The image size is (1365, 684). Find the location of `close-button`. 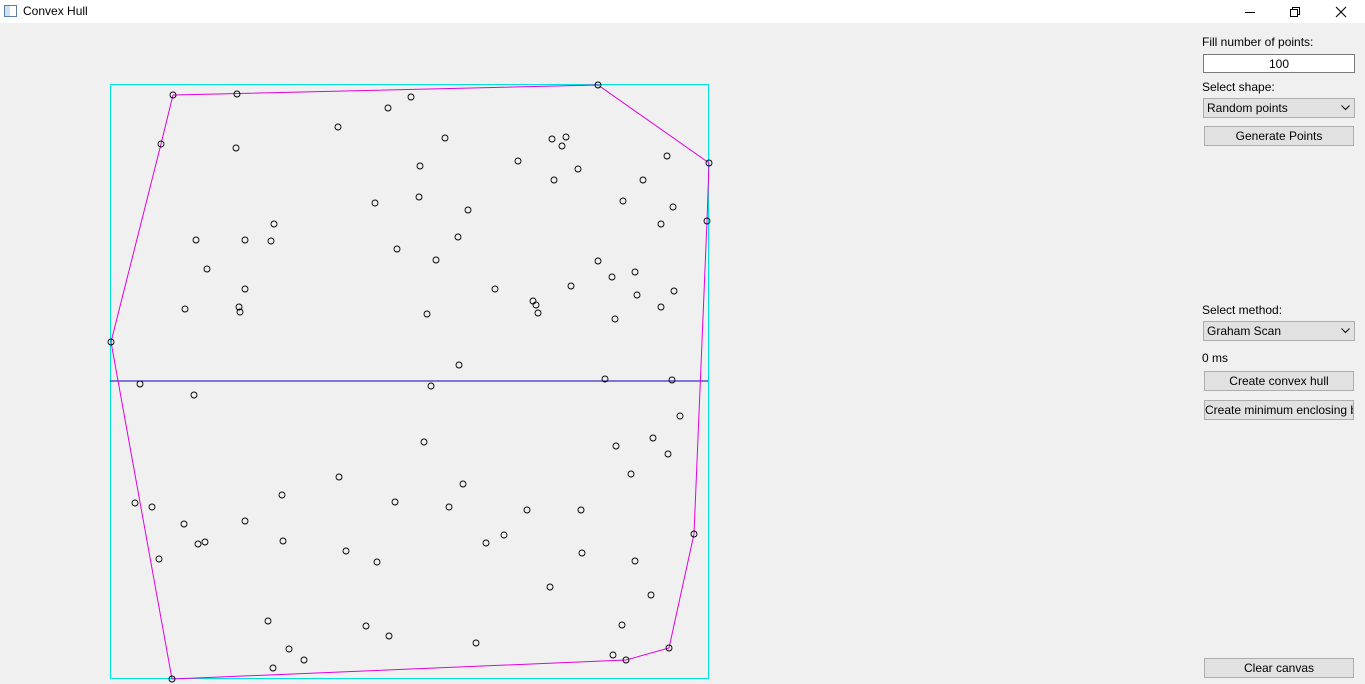

close-button is located at coordinates (1341, 11).